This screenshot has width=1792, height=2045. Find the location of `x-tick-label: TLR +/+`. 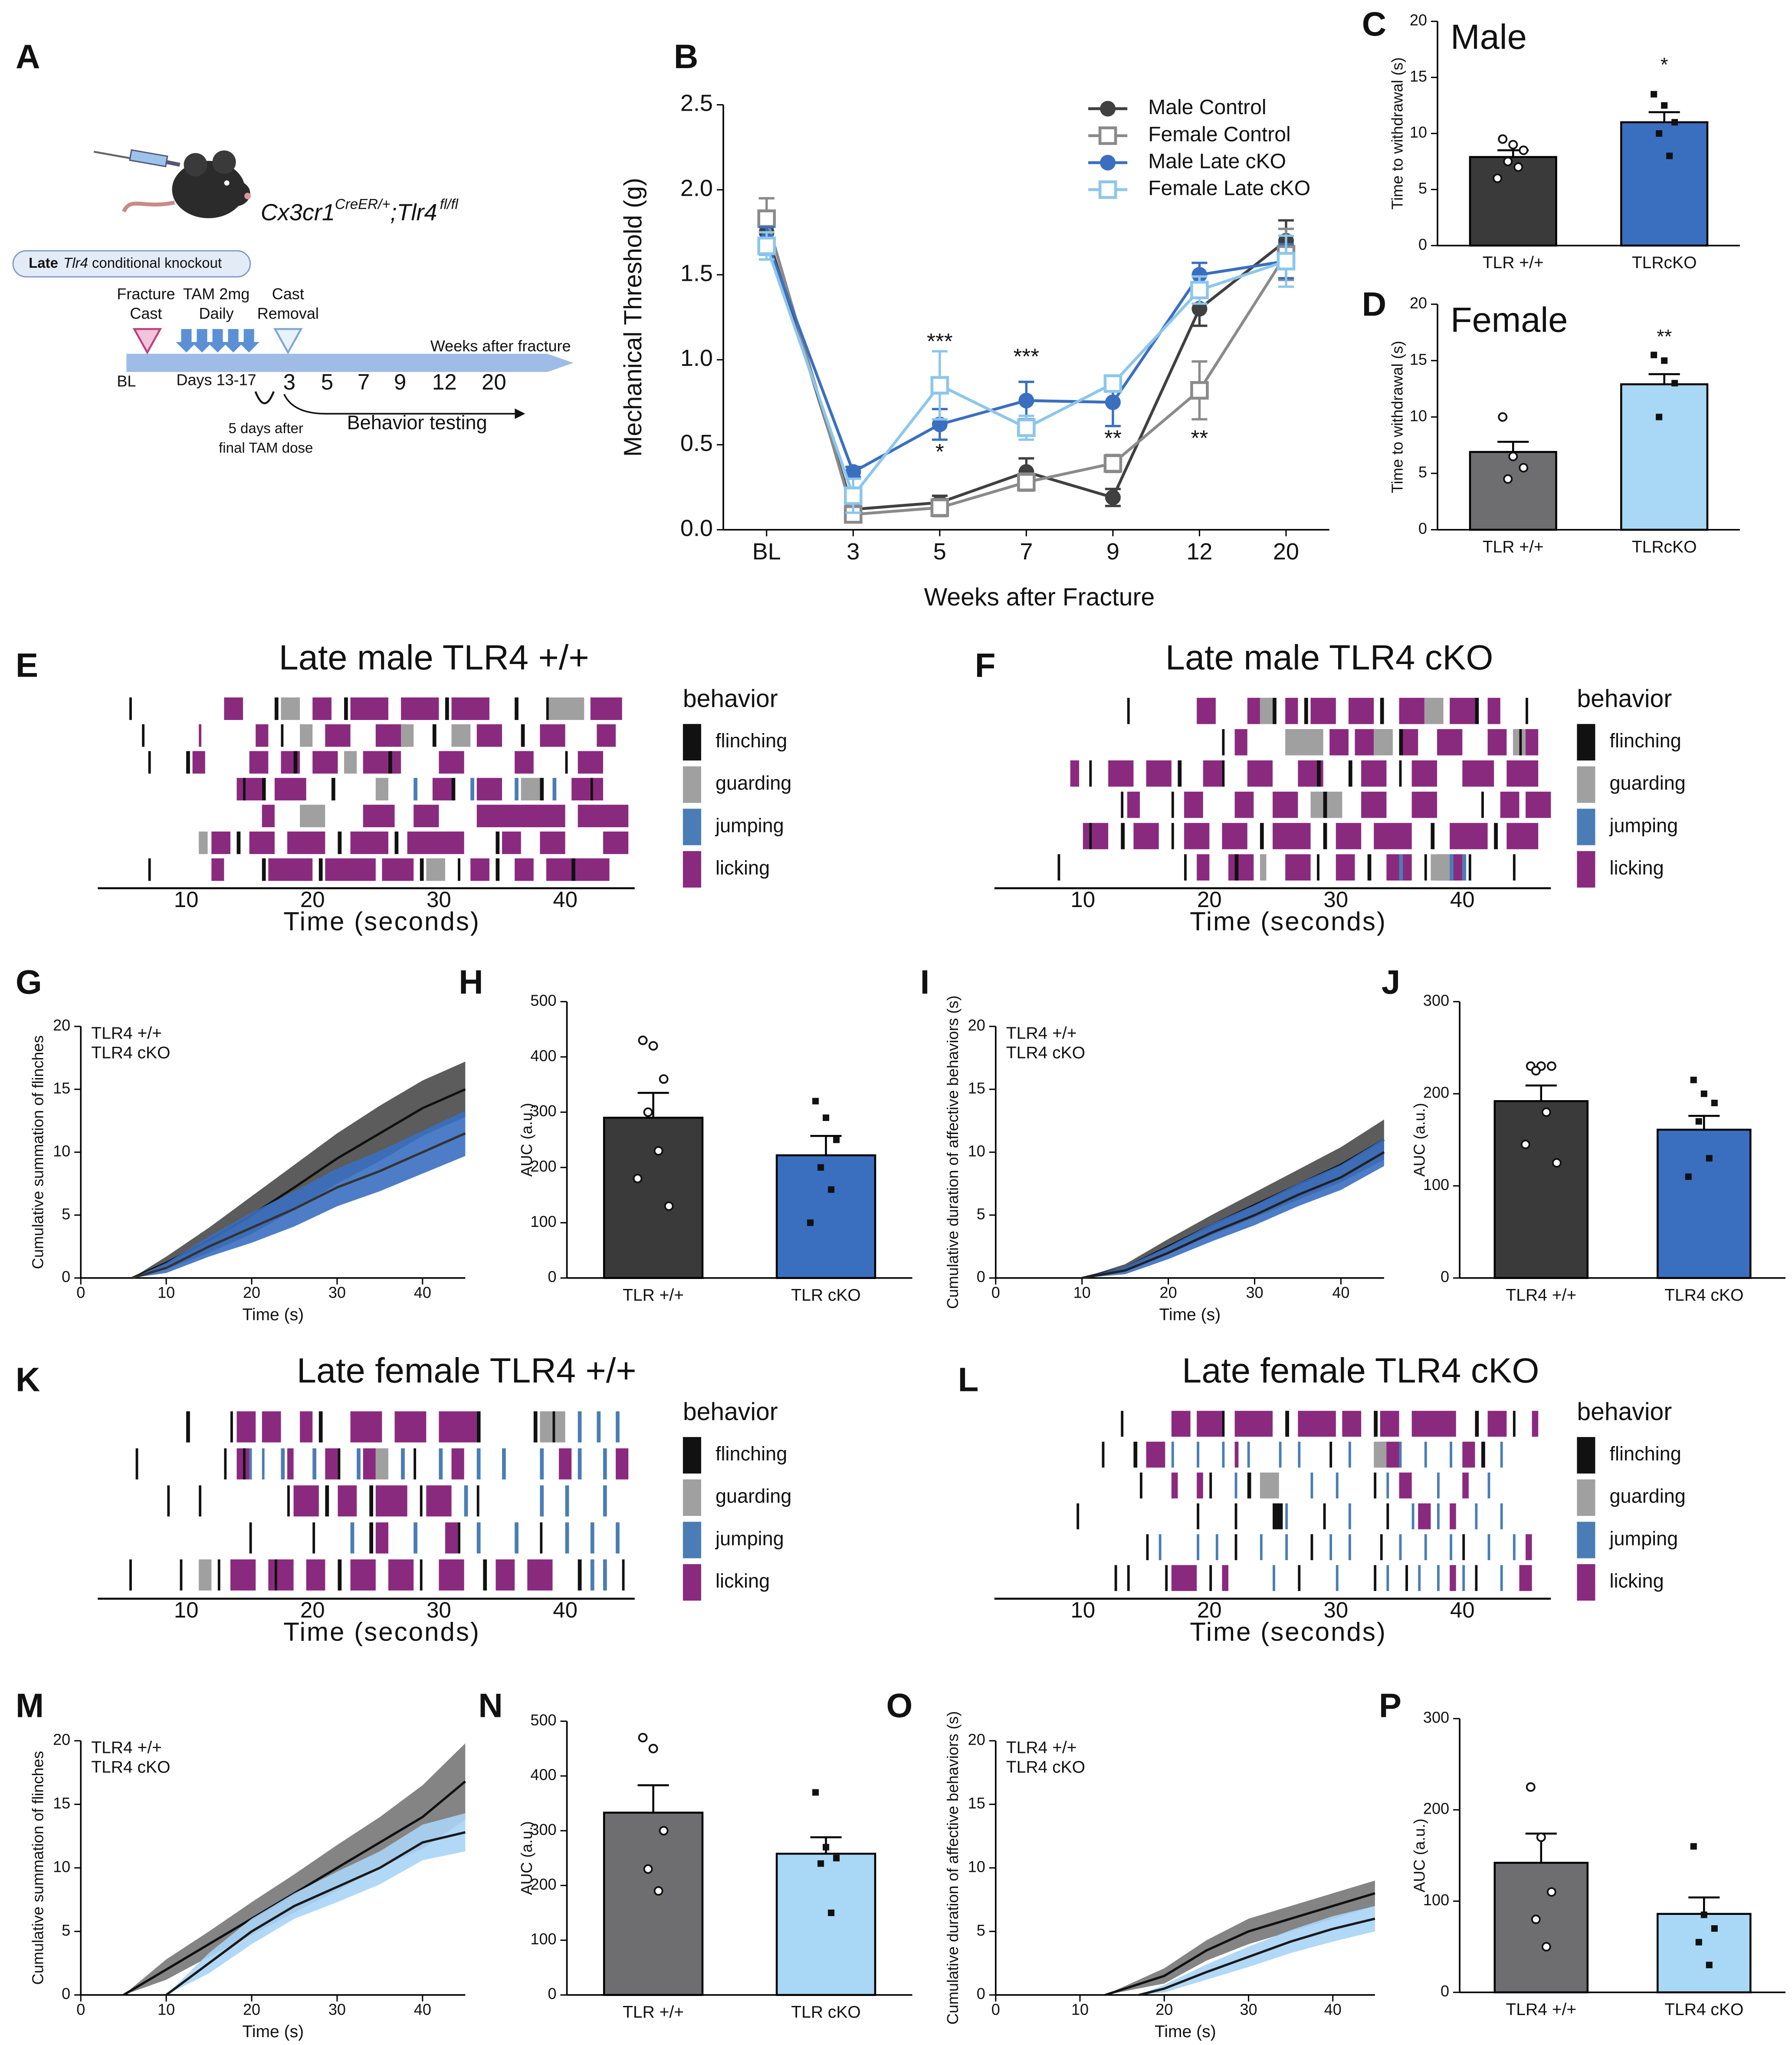

x-tick-label: TLR +/+ is located at coordinates (653, 2012).